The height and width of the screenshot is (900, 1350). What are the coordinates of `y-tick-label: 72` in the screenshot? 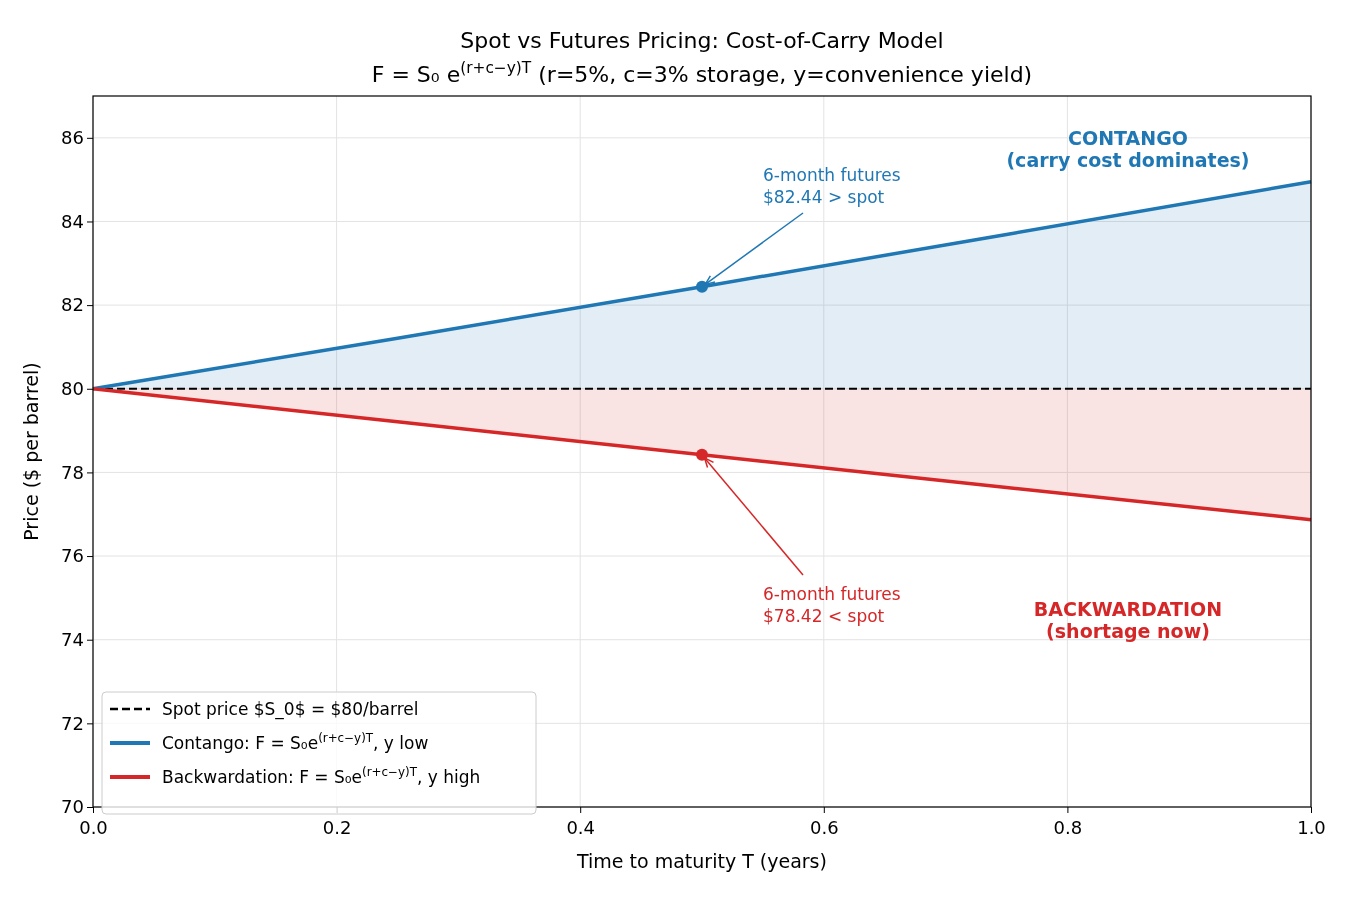 It's located at (72, 723).